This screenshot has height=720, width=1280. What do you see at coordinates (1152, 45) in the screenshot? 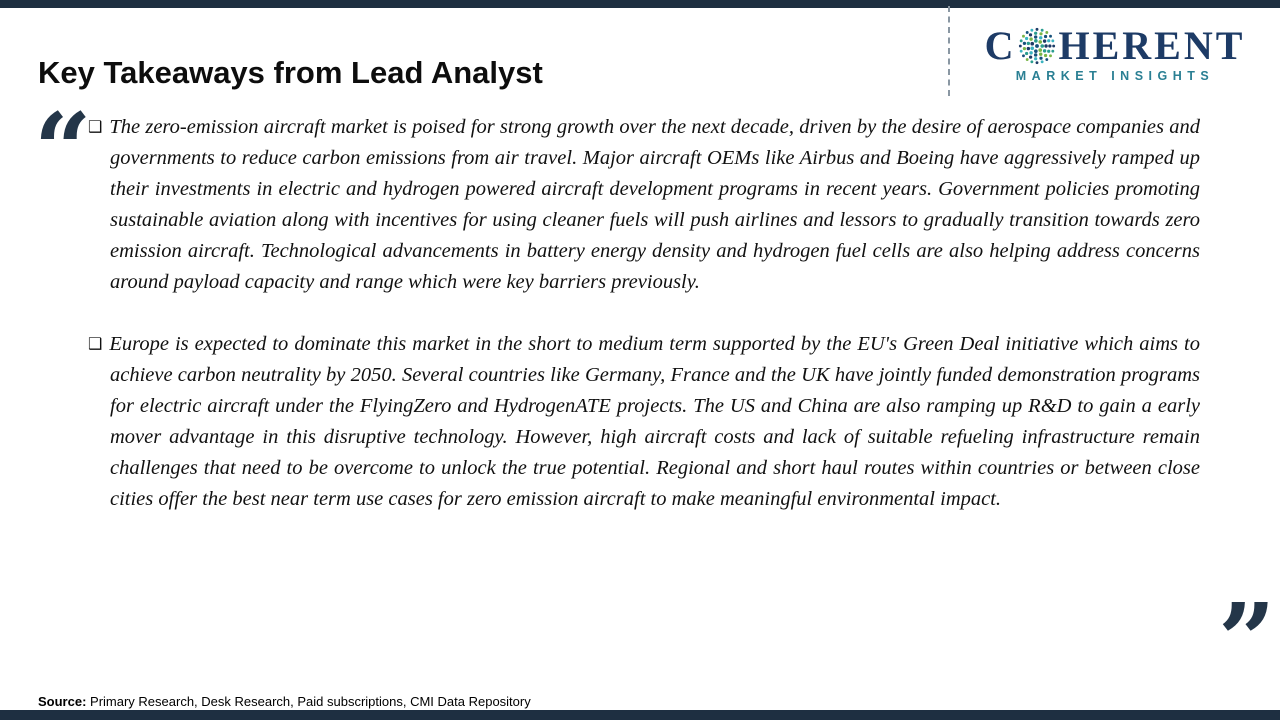
I see `logo-letters-rest: HERENT` at bounding box center [1152, 45].